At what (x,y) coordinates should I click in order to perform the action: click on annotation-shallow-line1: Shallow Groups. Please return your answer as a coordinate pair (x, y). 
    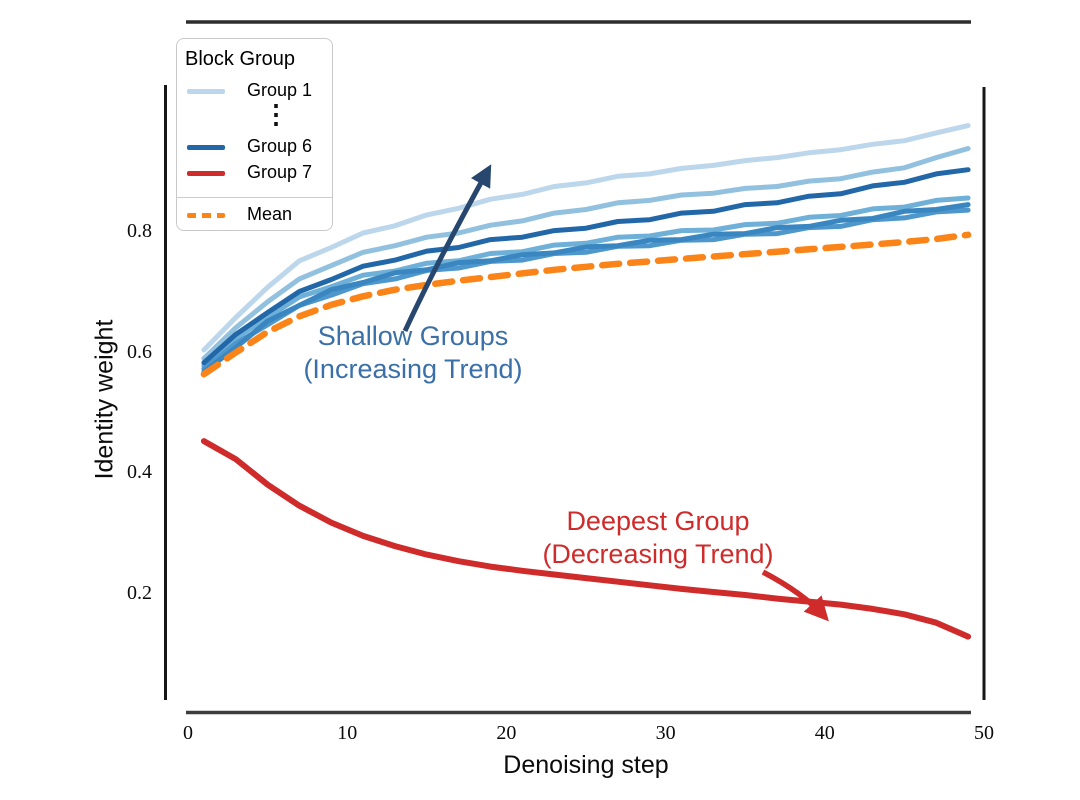
    Looking at the image, I should click on (413, 336).